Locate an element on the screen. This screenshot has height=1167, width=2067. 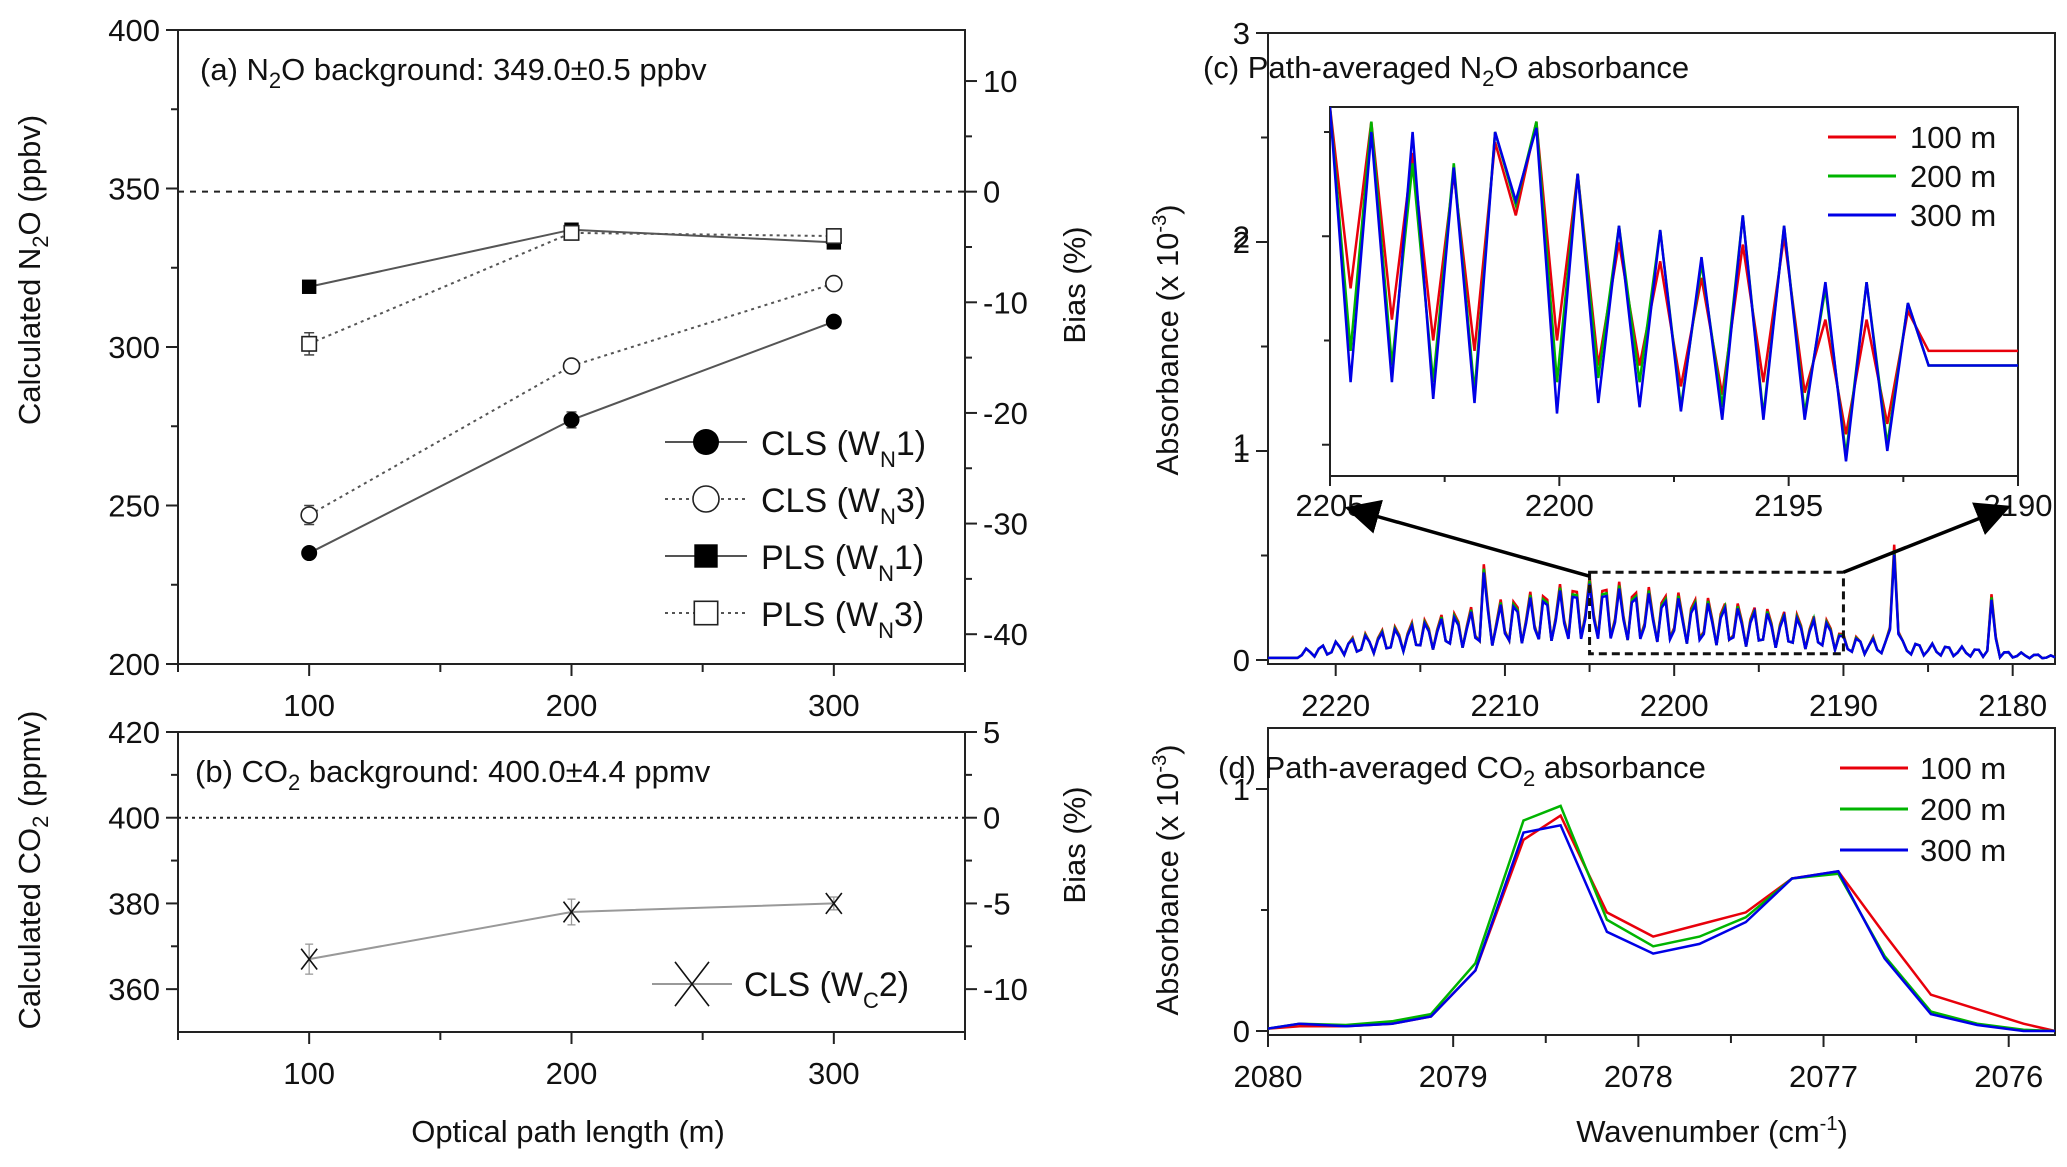
panel-b-xlabel: Optical path length (m) is located at coordinates (568, 1131).